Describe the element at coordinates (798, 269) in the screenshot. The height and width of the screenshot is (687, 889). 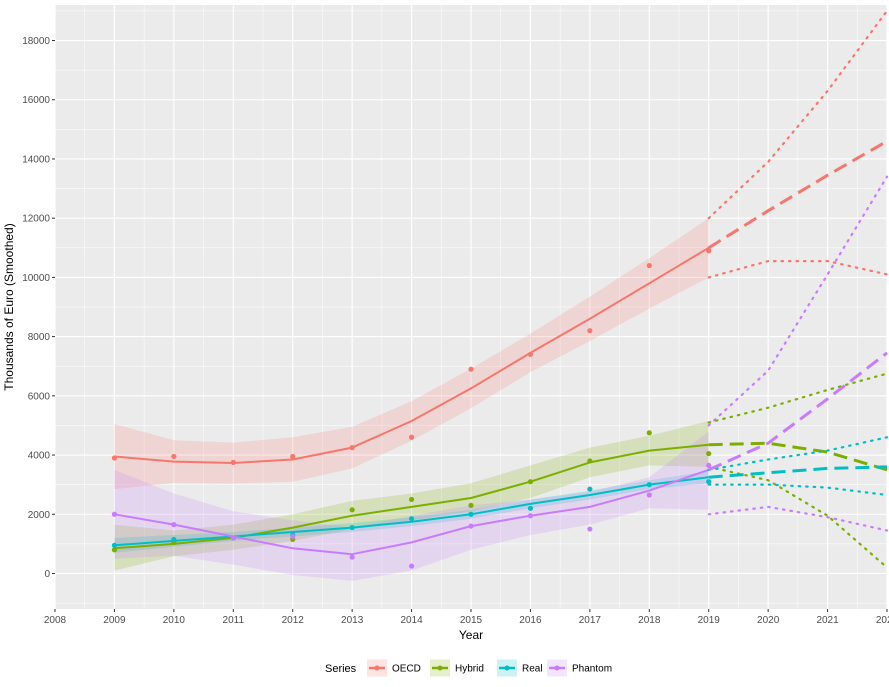
I see `oecd-forecast-lower` at that location.